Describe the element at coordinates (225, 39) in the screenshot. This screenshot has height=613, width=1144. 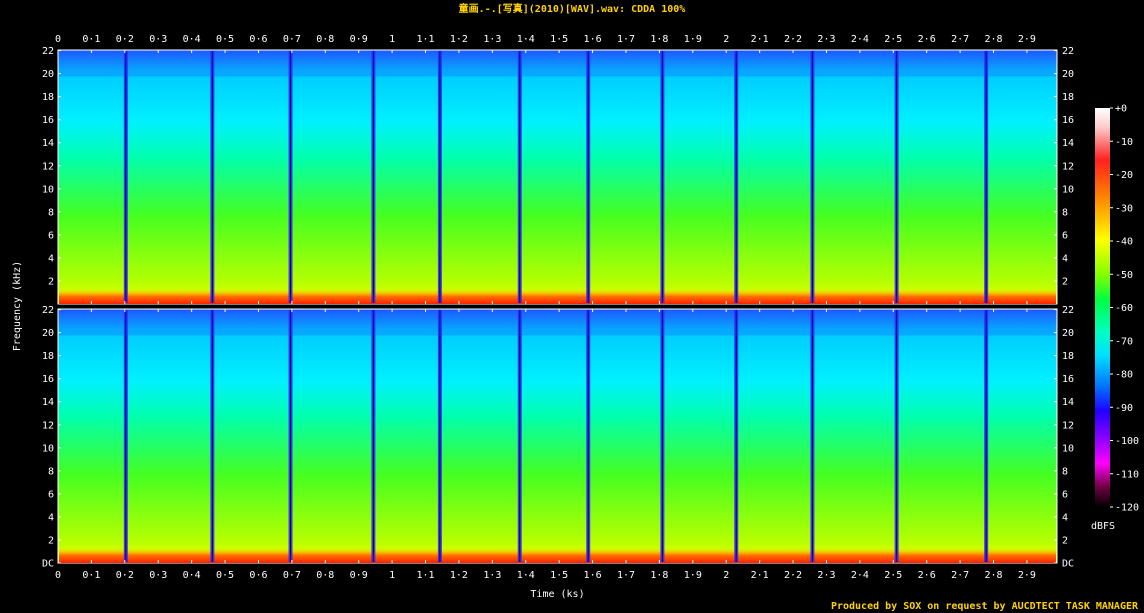
I see `x-tick-label-top: 0·5` at that location.